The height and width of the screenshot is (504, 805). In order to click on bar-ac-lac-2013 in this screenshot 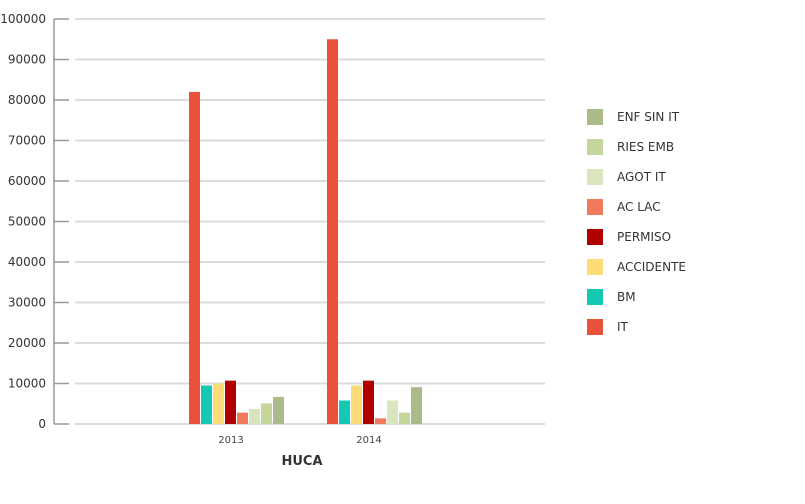, I will do `click(242, 418)`.